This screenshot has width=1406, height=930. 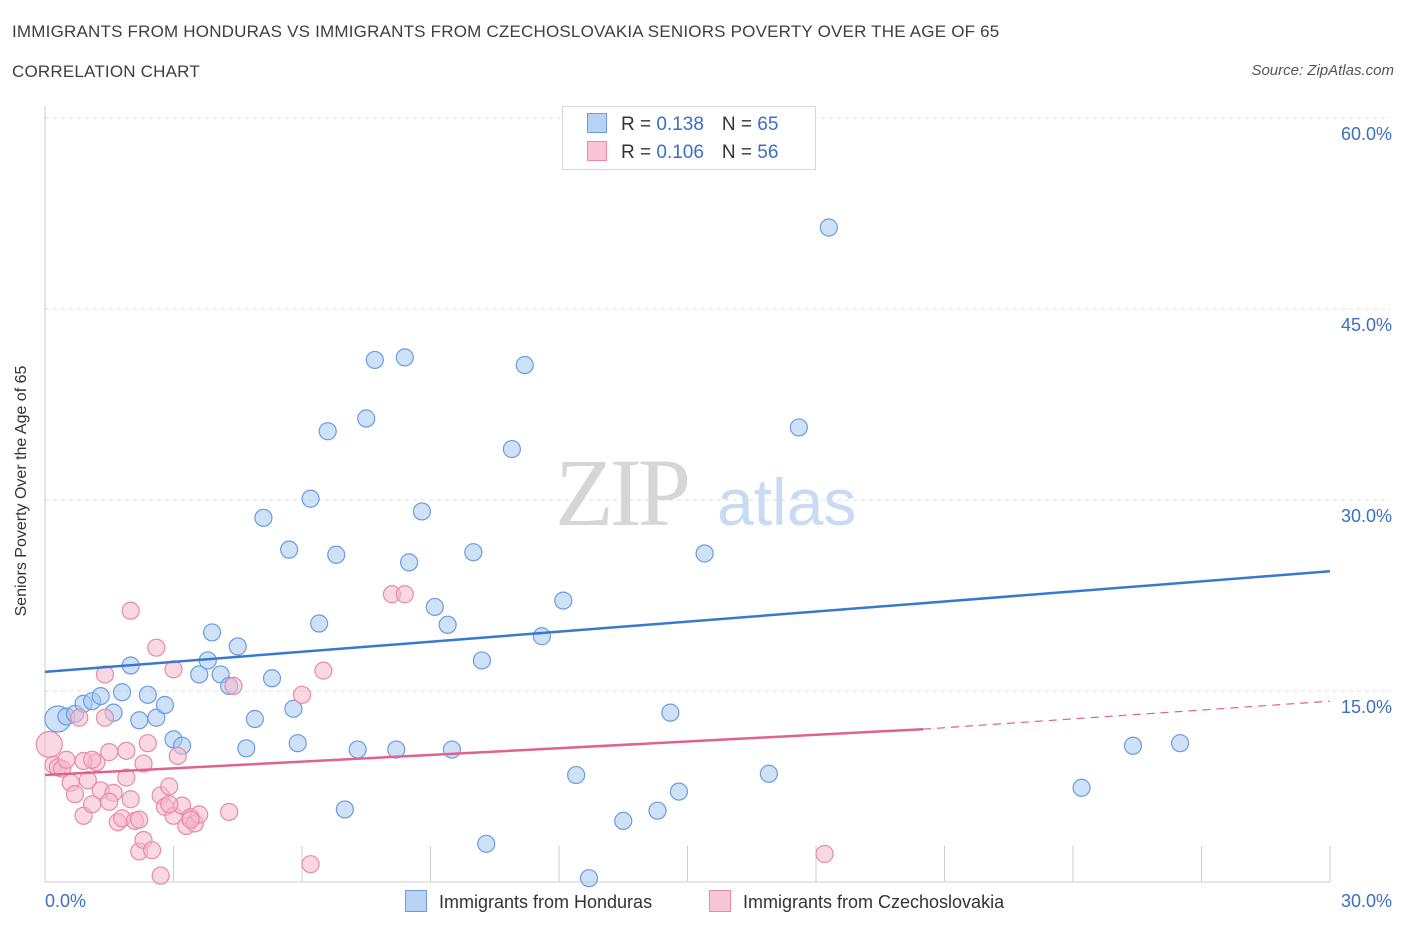 I want to click on honduras-swatch, so click(x=597, y=123).